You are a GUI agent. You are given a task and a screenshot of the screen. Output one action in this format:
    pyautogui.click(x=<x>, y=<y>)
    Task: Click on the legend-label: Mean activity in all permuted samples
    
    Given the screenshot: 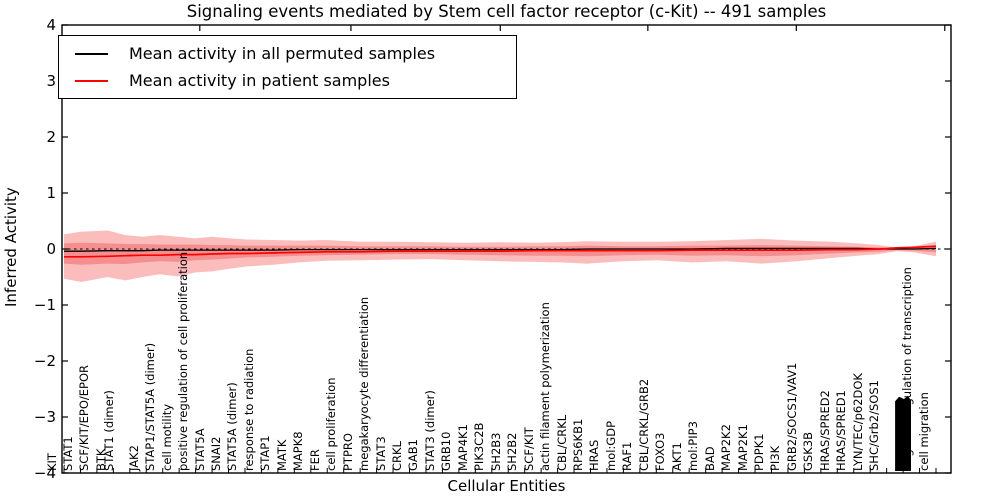 What is the action you would take?
    pyautogui.click(x=282, y=53)
    